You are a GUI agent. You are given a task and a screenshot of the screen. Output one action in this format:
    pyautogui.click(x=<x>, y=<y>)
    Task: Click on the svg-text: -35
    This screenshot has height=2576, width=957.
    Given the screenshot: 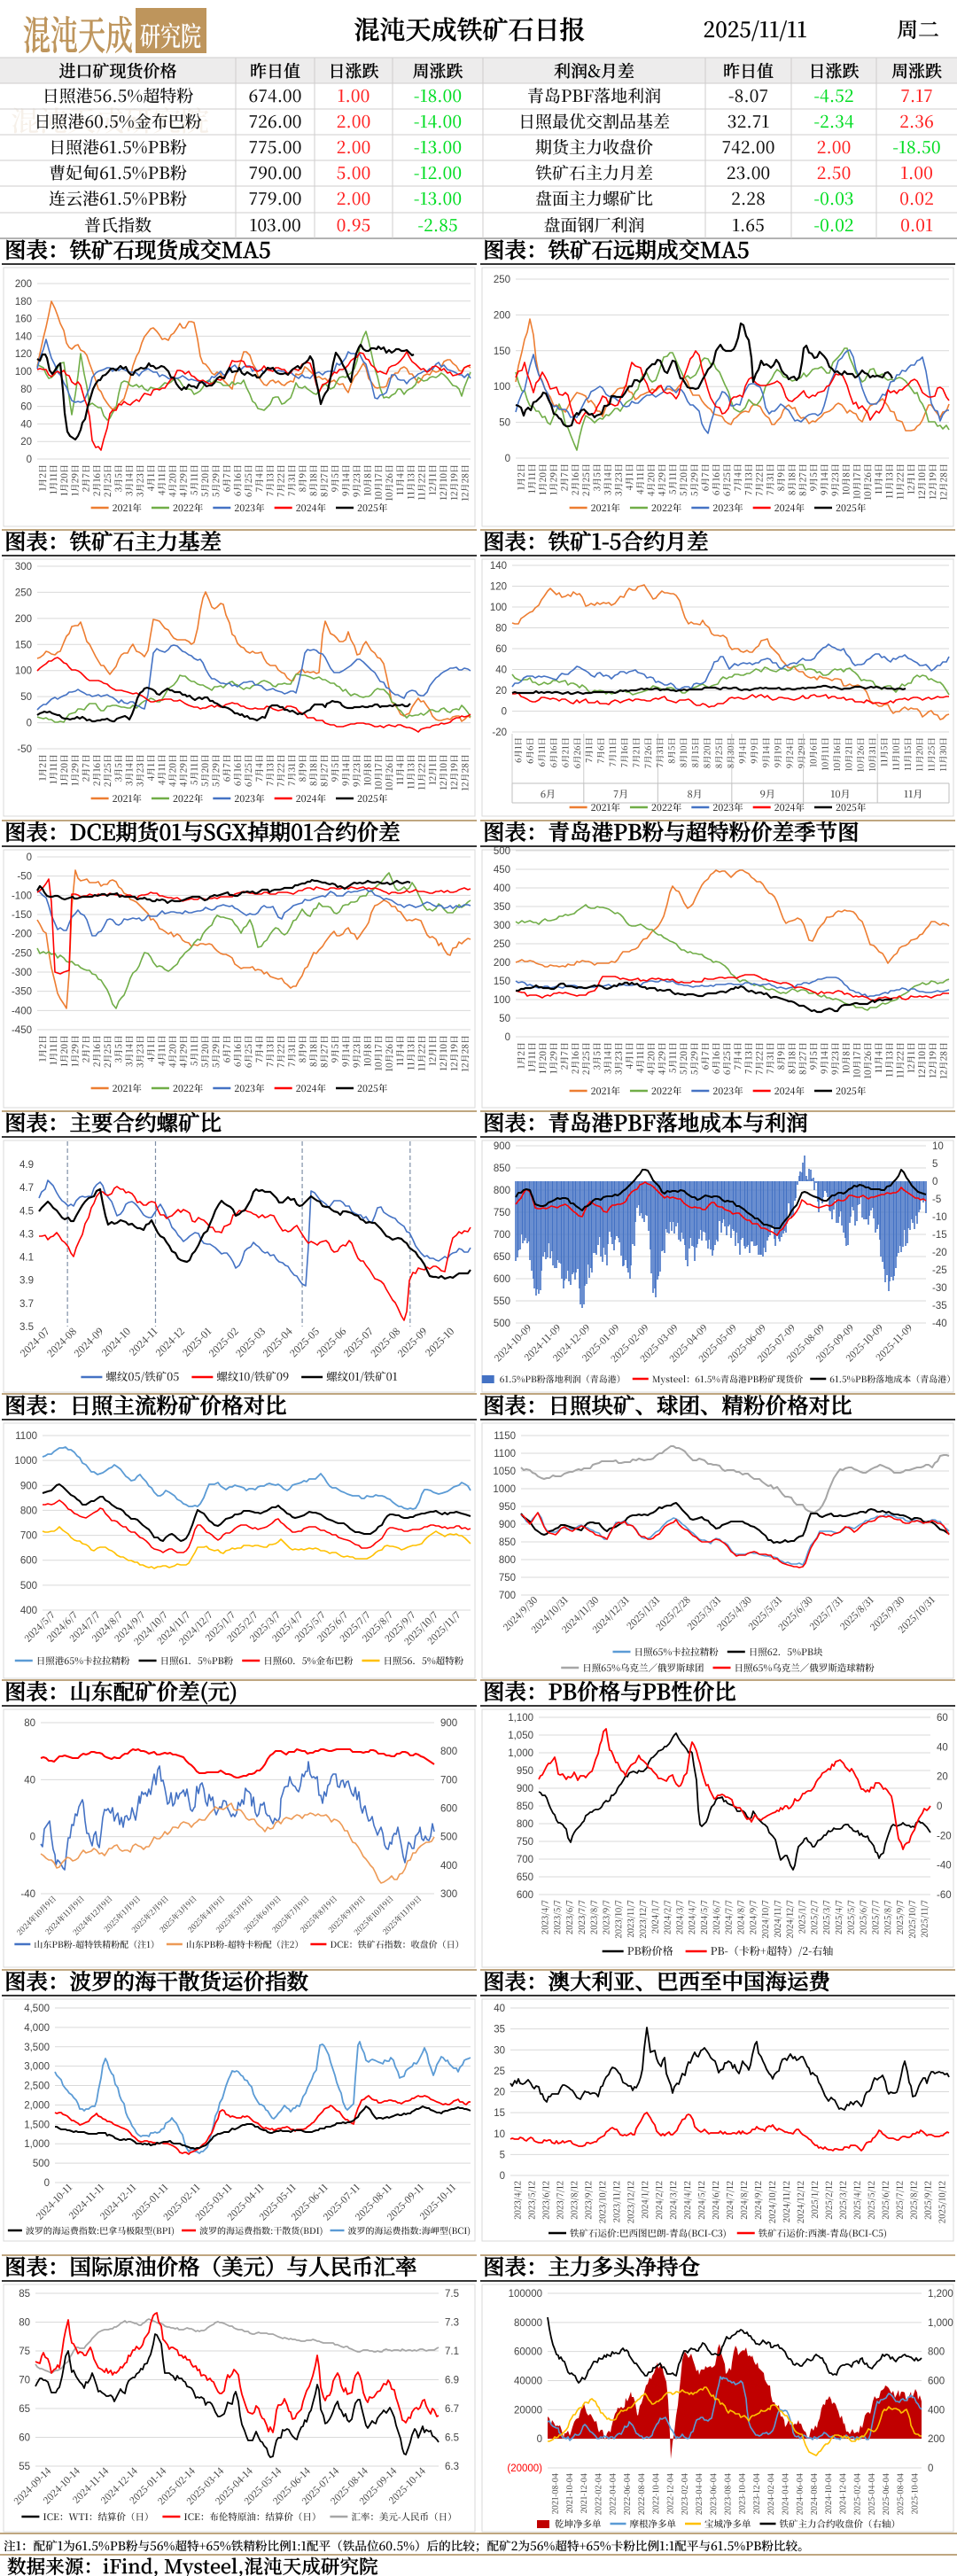 What is the action you would take?
    pyautogui.click(x=939, y=1306)
    